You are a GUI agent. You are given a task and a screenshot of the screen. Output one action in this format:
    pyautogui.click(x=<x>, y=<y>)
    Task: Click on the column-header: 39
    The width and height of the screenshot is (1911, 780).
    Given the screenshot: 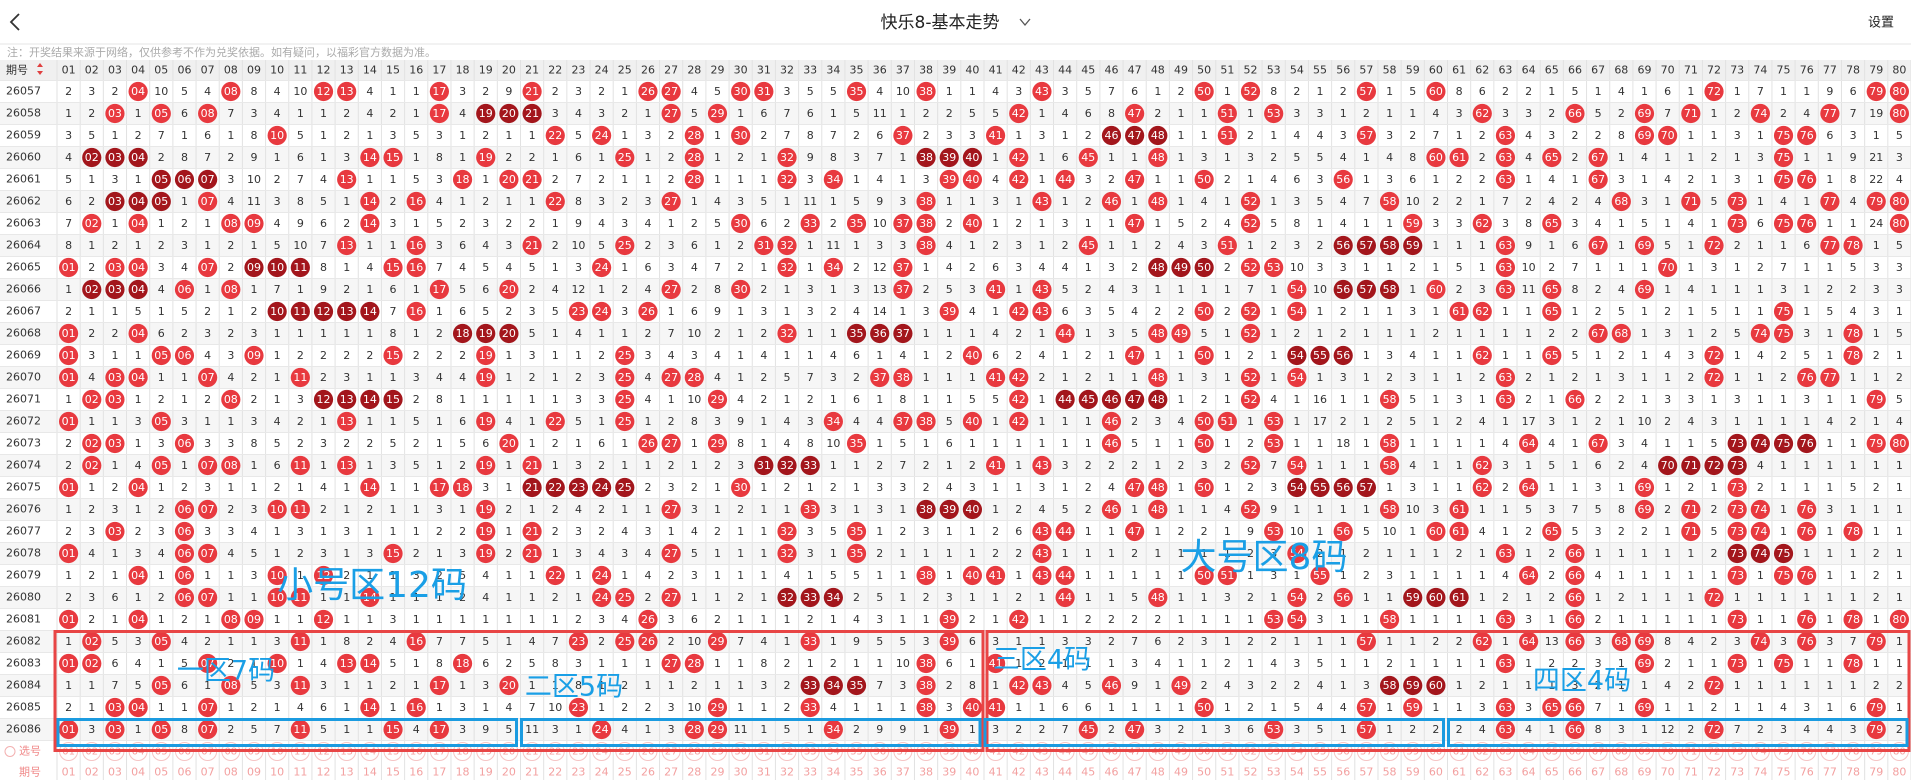 What is the action you would take?
    pyautogui.click(x=949, y=69)
    